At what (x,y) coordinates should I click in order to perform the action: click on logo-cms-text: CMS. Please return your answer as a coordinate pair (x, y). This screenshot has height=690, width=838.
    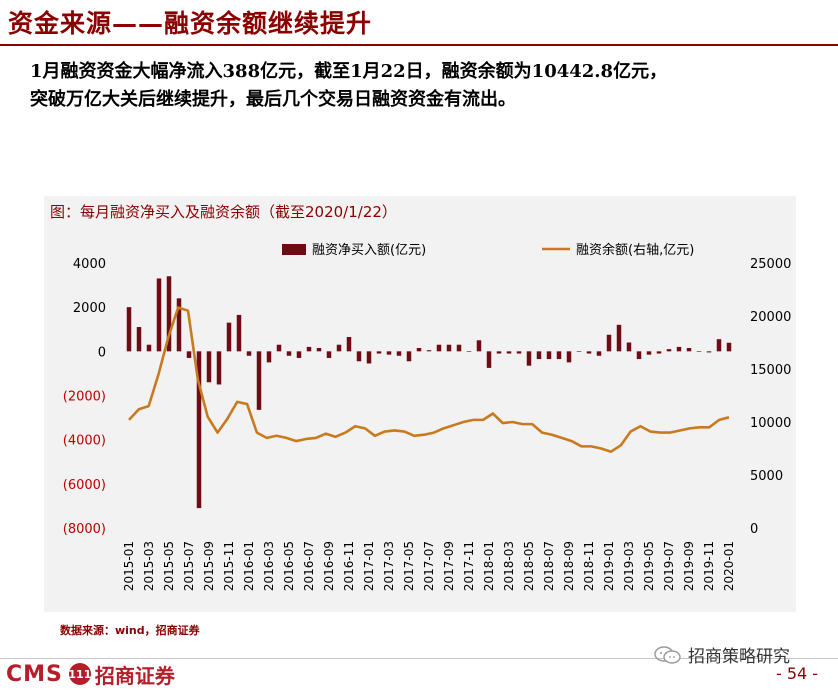
    Looking at the image, I should click on (34, 674).